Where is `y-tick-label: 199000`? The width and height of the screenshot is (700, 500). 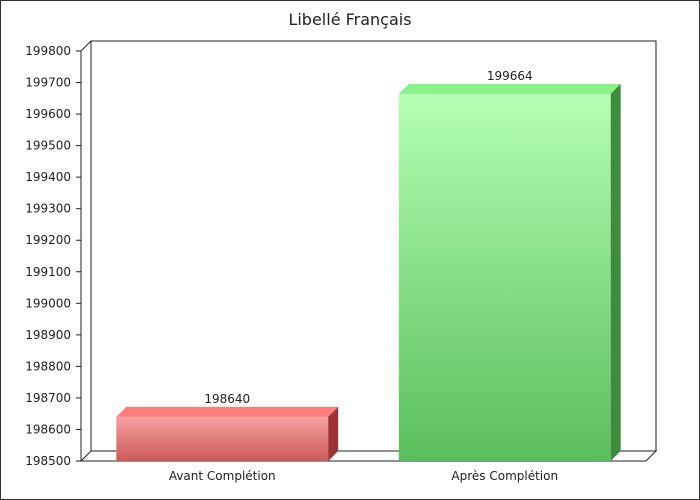
y-tick-label: 199000 is located at coordinates (48, 303).